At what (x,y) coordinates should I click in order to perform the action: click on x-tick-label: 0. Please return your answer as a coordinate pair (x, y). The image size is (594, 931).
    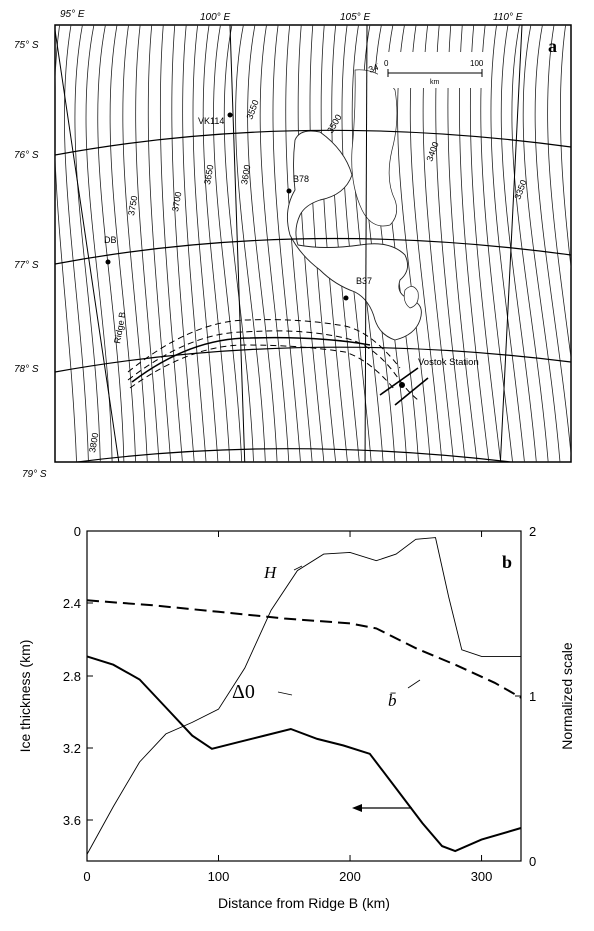
    Looking at the image, I should click on (86, 876).